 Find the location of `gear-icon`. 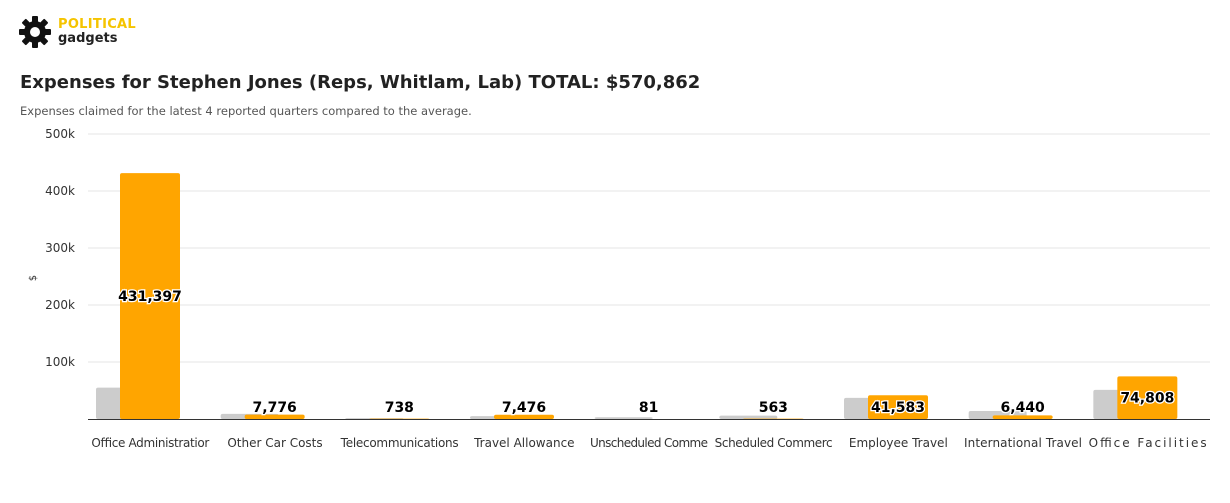

gear-icon is located at coordinates (35, 32).